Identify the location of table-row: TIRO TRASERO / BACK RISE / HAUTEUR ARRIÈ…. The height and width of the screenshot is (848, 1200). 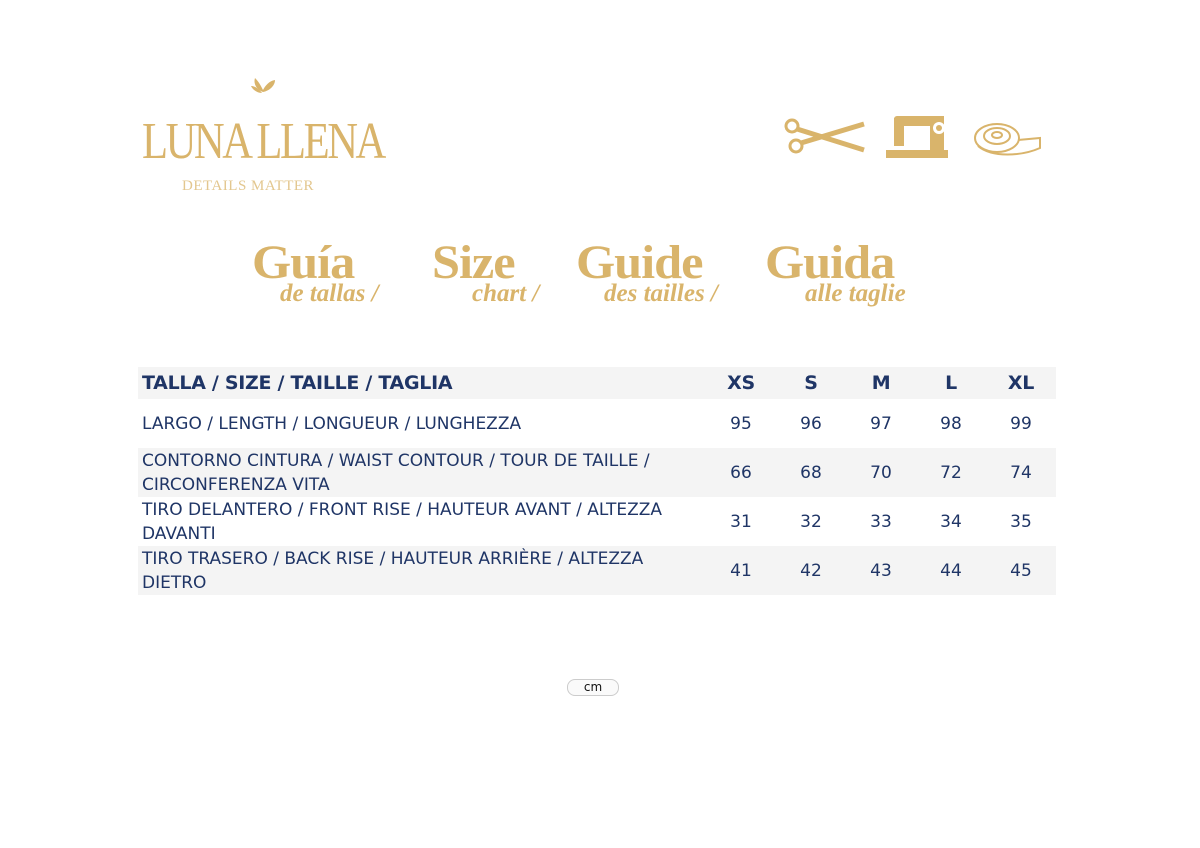
(597, 570).